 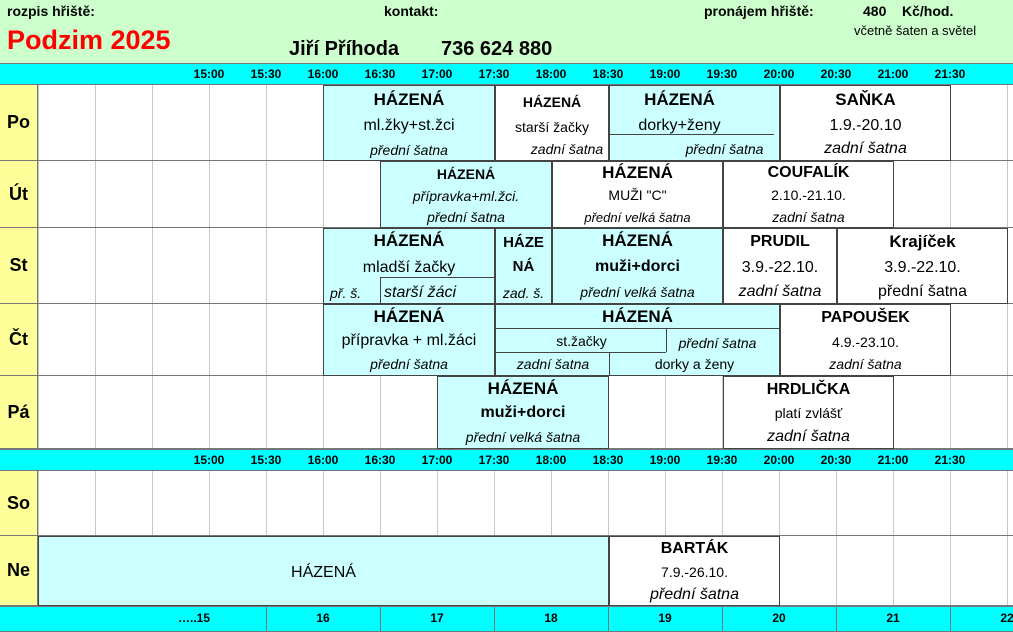 What do you see at coordinates (865, 340) in the screenshot?
I see `booking-ct-papousek: PAPOUŠEK 4.9.-23.10. zadní šatna` at bounding box center [865, 340].